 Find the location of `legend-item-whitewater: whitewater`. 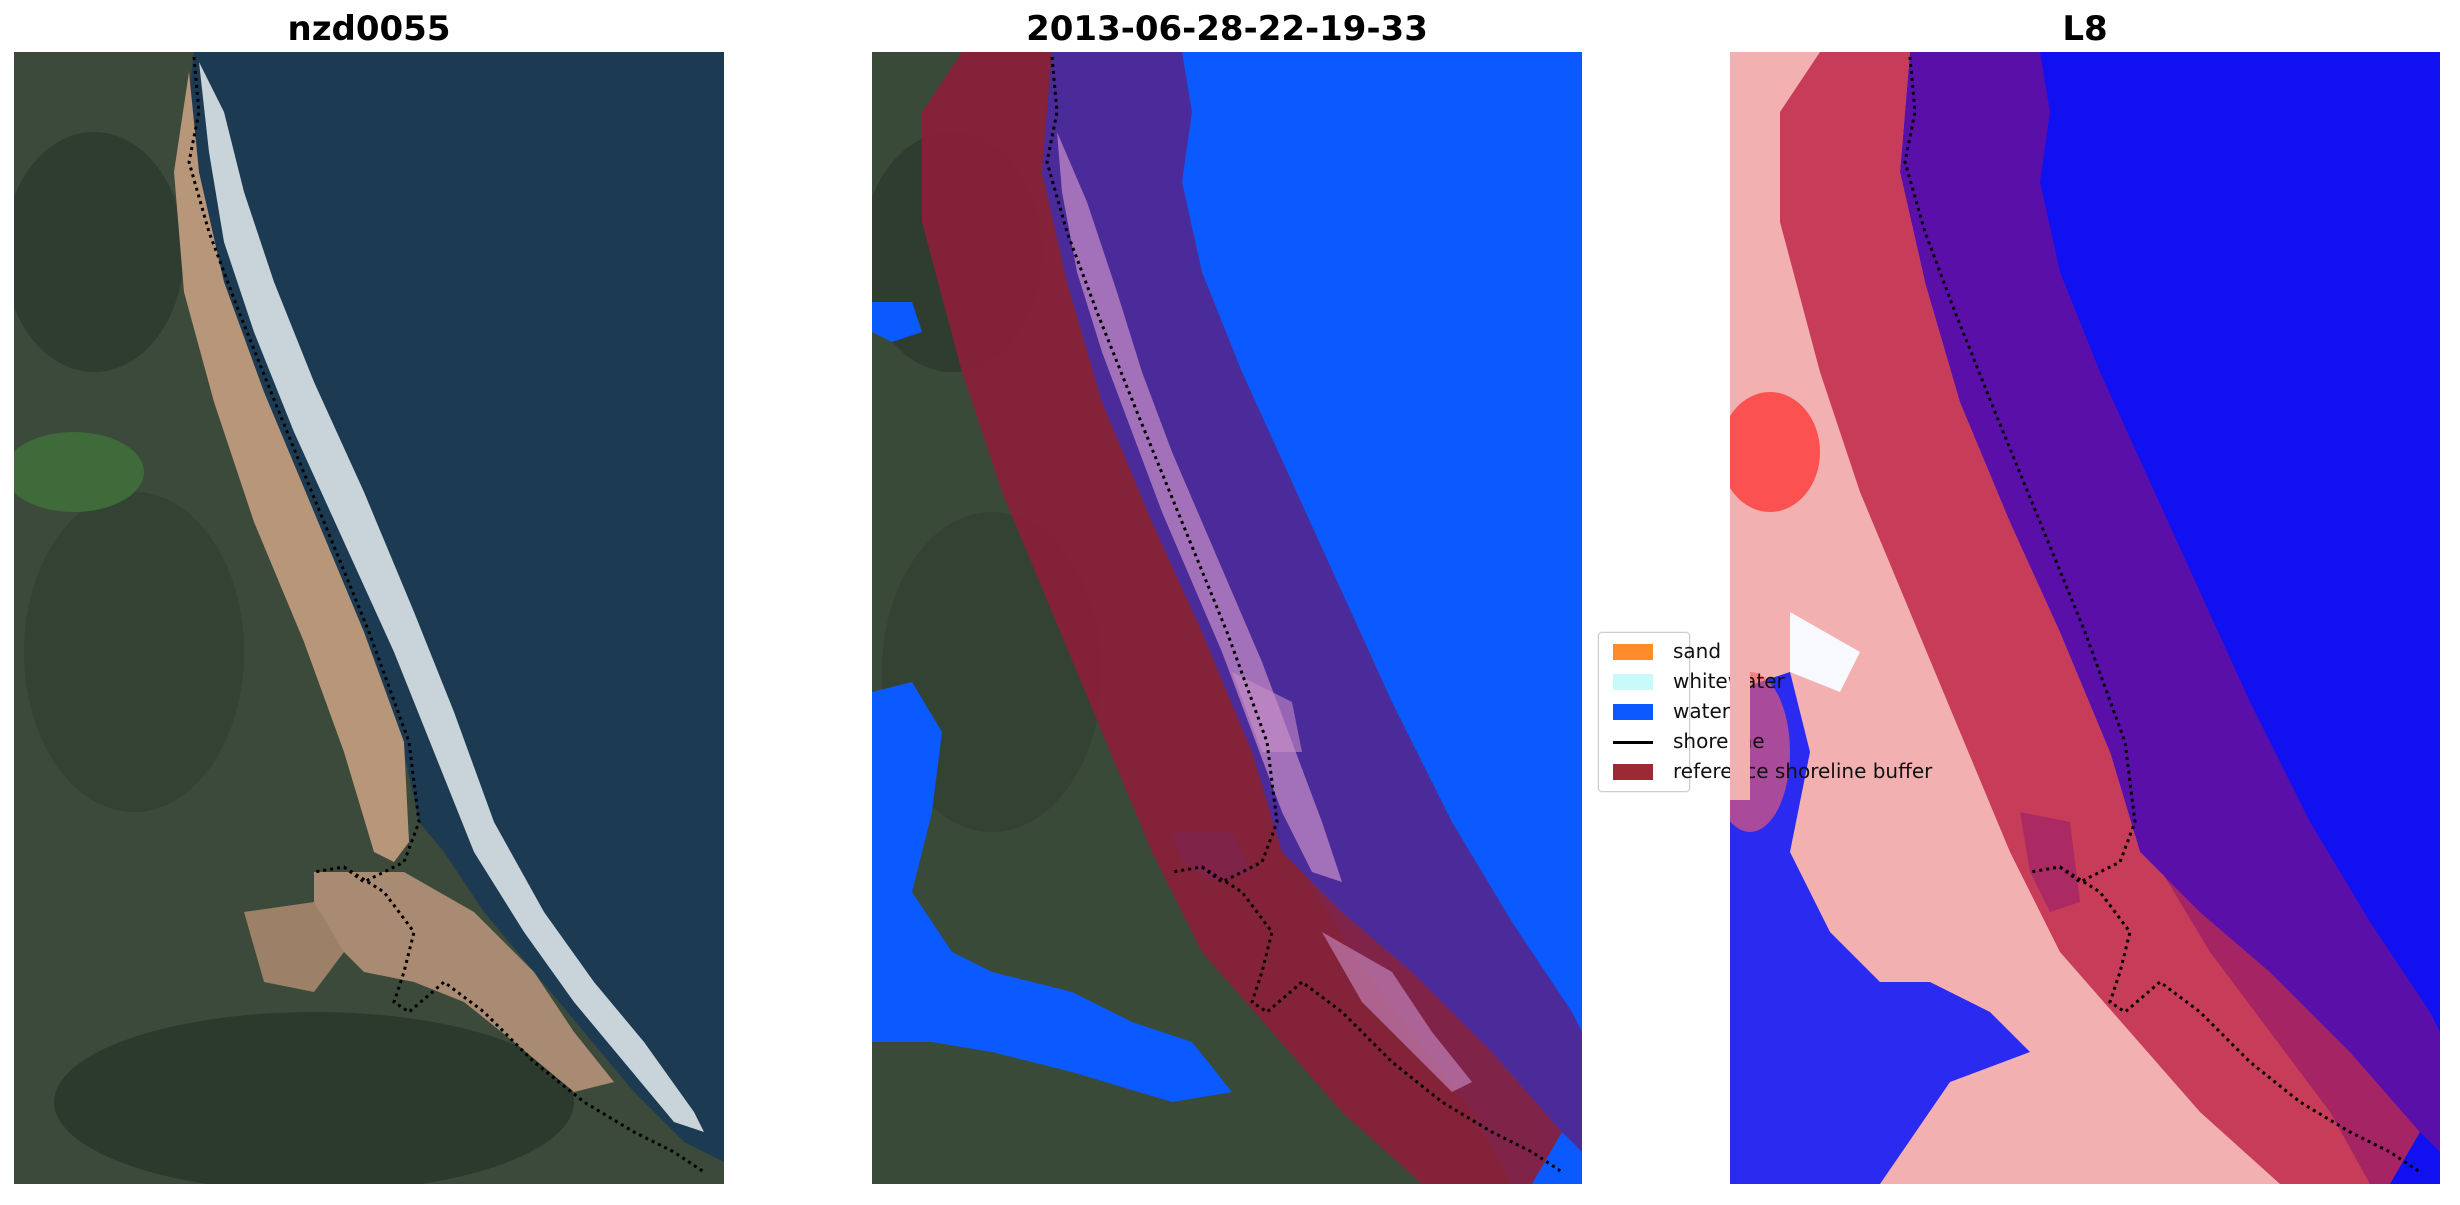

legend-item-whitewater: whitewater is located at coordinates (1696, 681).